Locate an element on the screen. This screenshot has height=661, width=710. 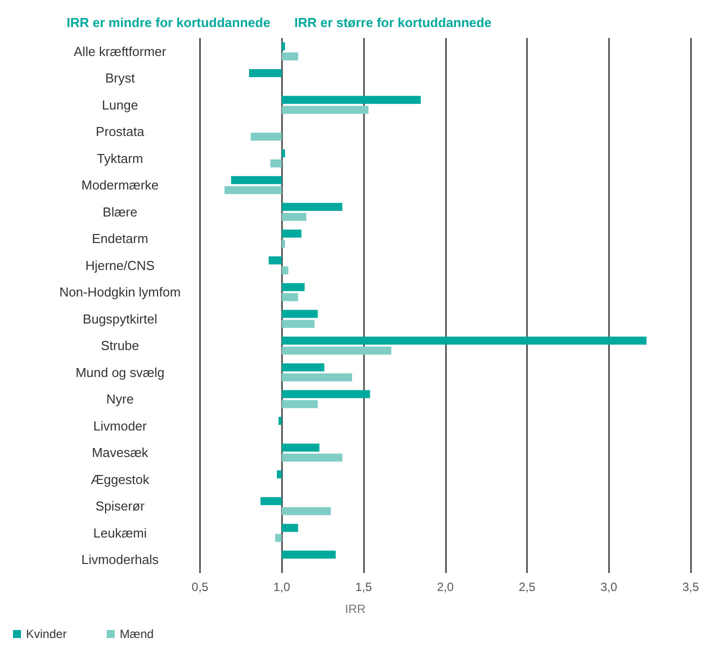
x-tick-label: 1,5 is located at coordinates (363, 587).